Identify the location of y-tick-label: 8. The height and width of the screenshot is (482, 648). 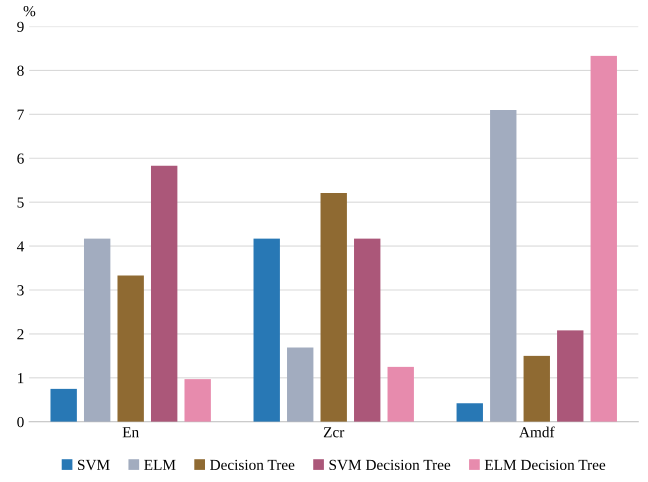
(20, 71).